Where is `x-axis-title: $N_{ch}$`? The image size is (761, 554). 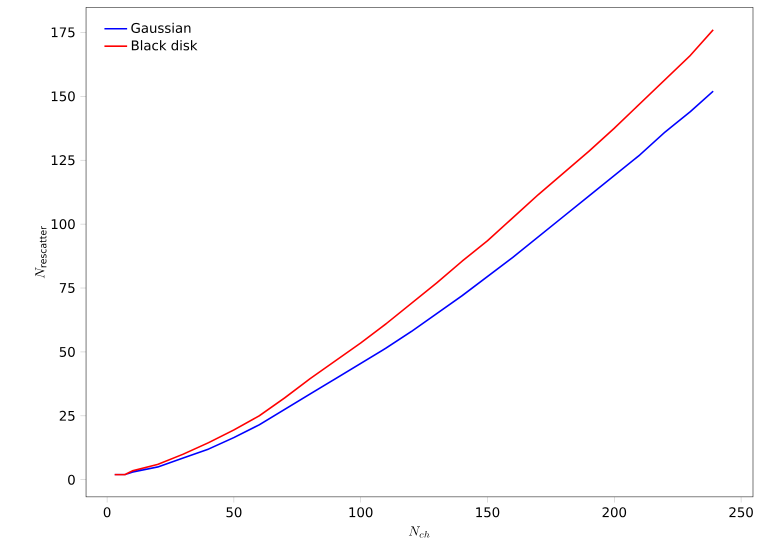 x-axis-title: $N_{ch}$ is located at coordinates (419, 532).